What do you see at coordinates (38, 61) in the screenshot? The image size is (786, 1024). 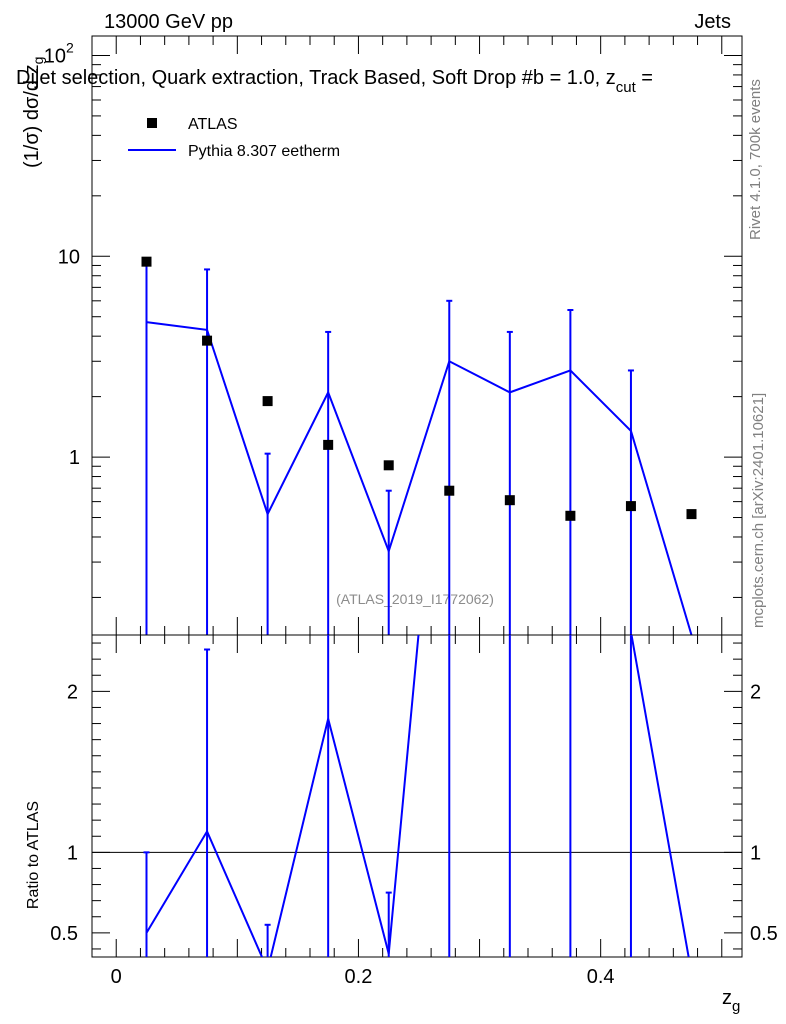 I see `main-y-axis-label-sub: g` at bounding box center [38, 61].